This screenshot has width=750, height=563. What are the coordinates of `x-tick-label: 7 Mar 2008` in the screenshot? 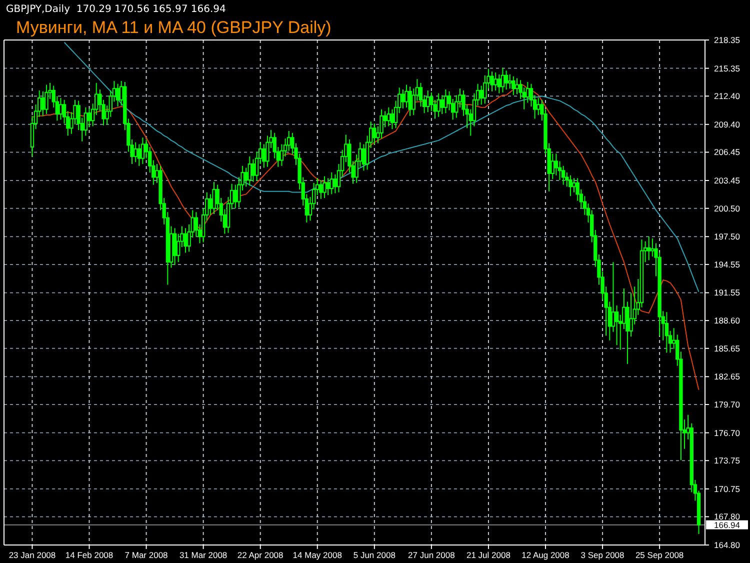 It's located at (146, 555).